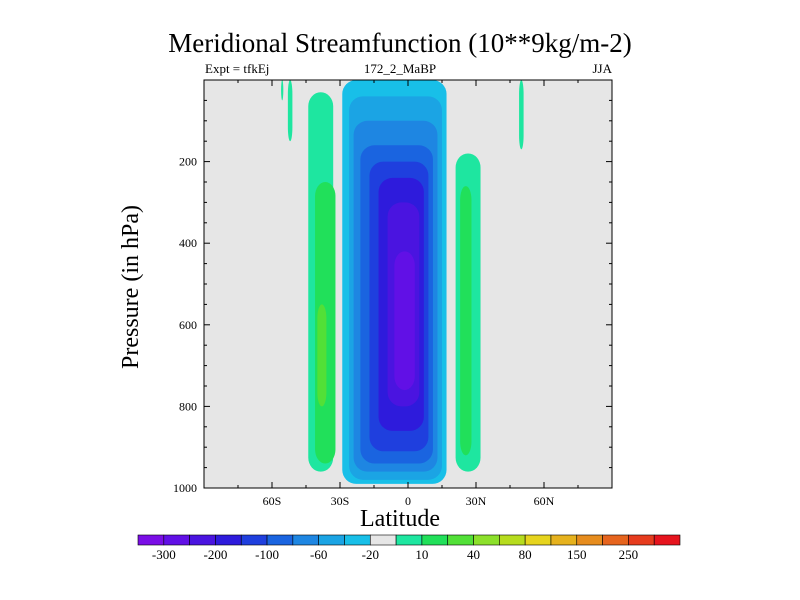 This screenshot has width=800, height=600. Describe the element at coordinates (163, 554) in the screenshot. I see `colorbar-label: -300` at that location.